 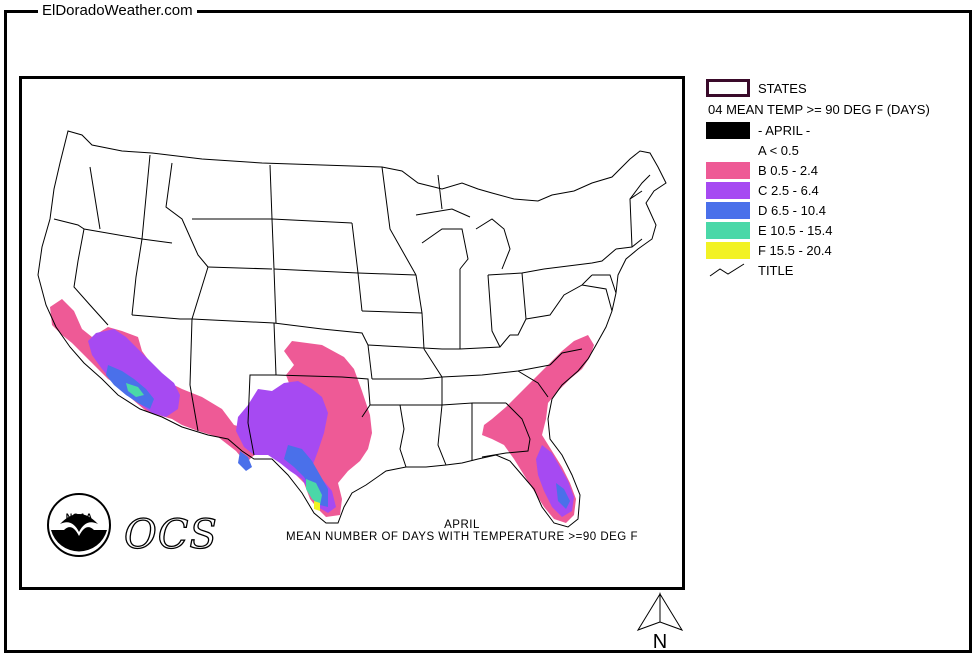 What do you see at coordinates (795, 250) in the screenshot?
I see `legend-class-label: F 15.5 - 20.4` at bounding box center [795, 250].